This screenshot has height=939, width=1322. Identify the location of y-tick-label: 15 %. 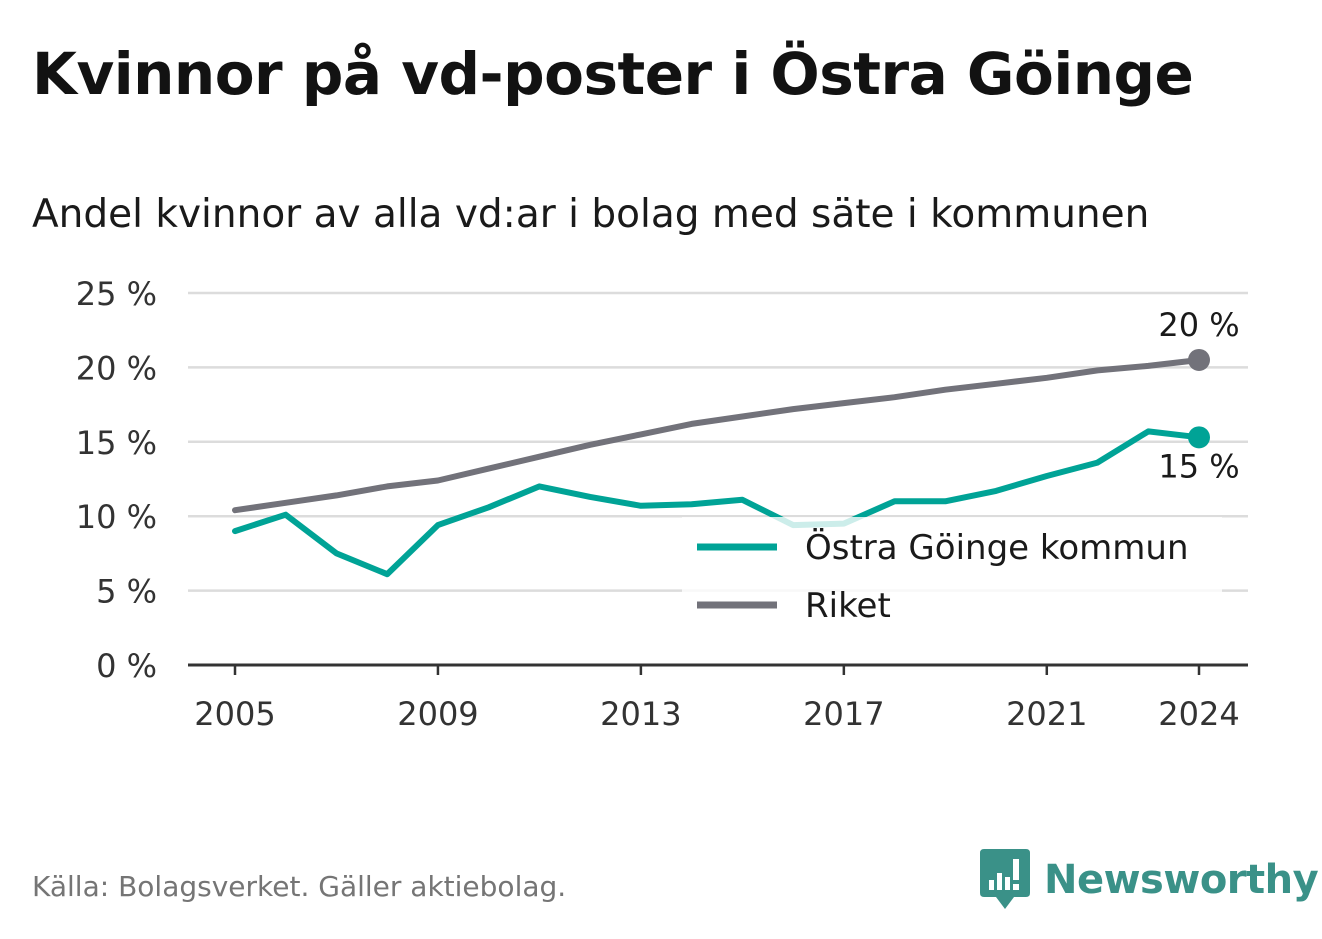
(116, 443).